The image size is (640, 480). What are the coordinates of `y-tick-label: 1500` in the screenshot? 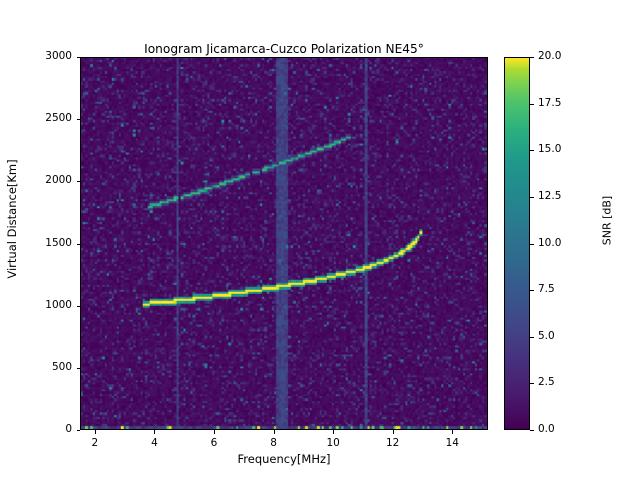 It's located at (58, 242).